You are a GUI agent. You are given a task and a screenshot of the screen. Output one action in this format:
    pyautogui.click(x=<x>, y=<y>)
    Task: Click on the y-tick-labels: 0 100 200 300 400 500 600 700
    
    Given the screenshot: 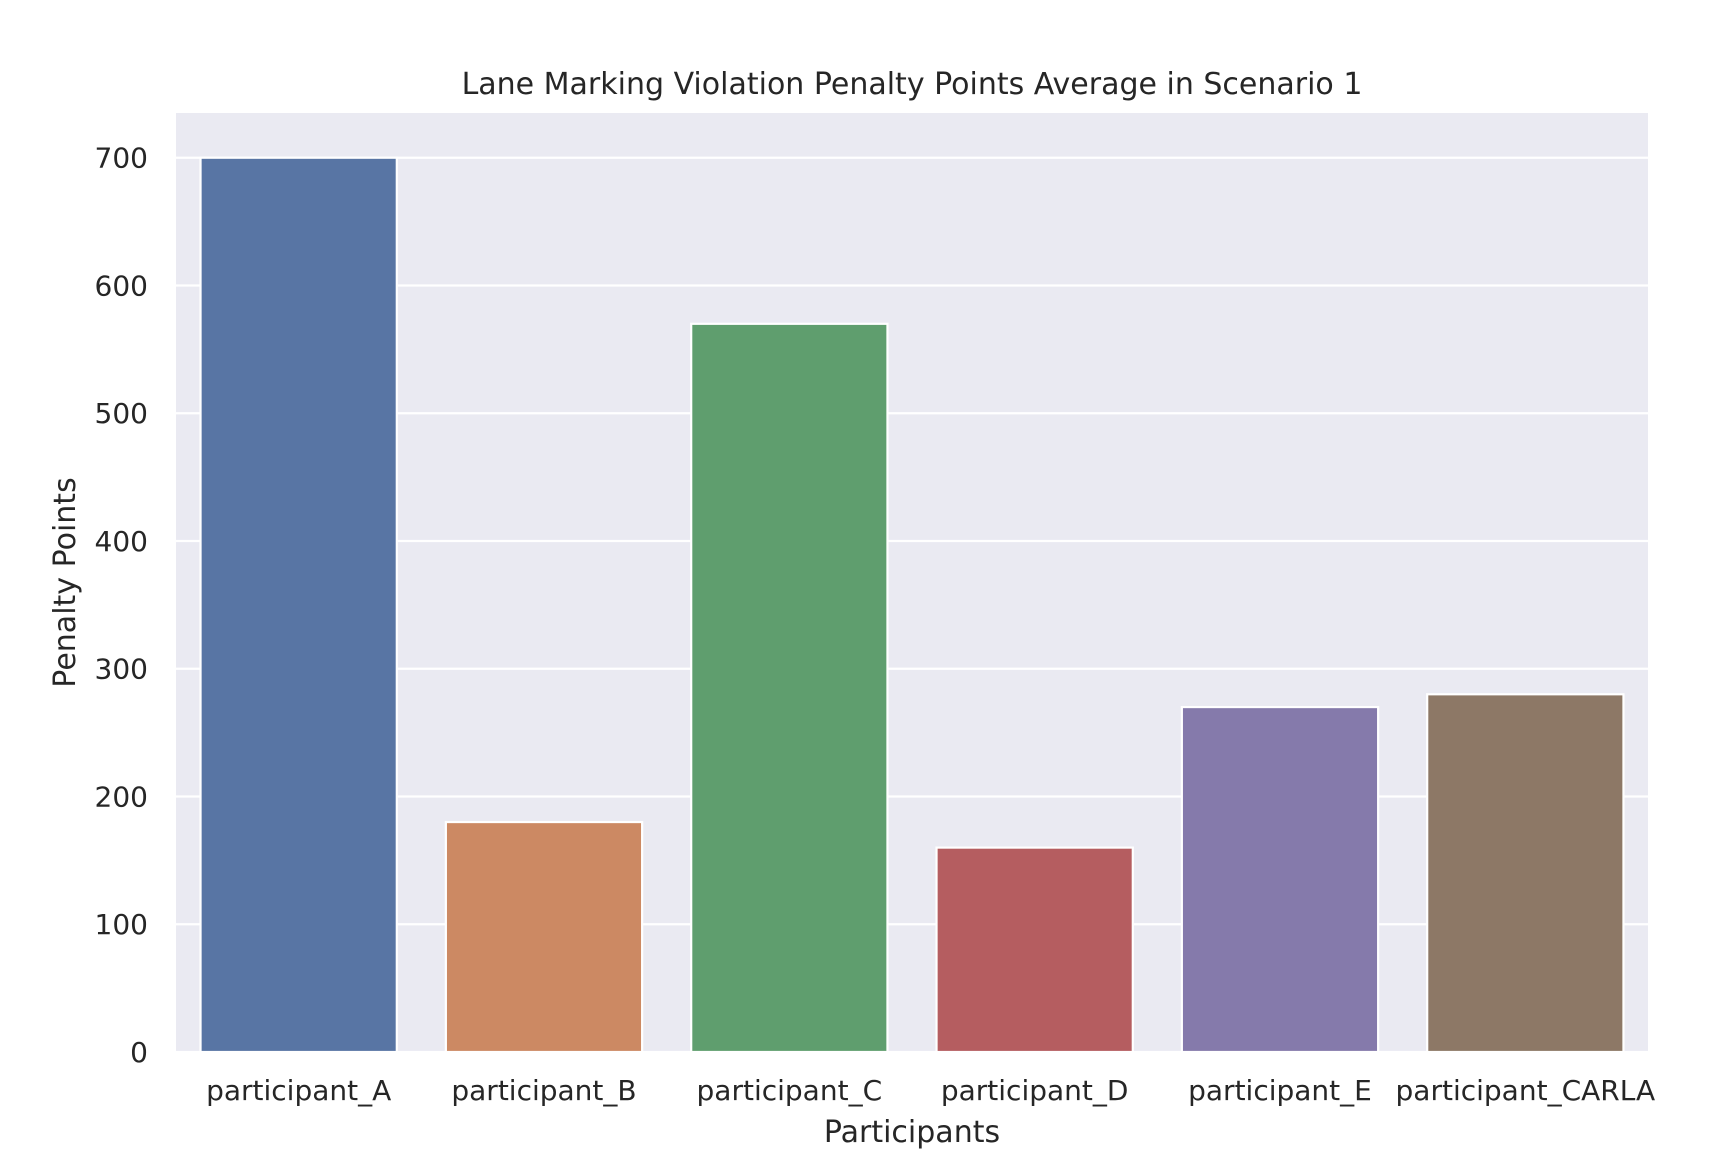 What is the action you would take?
    pyautogui.click(x=121, y=605)
    